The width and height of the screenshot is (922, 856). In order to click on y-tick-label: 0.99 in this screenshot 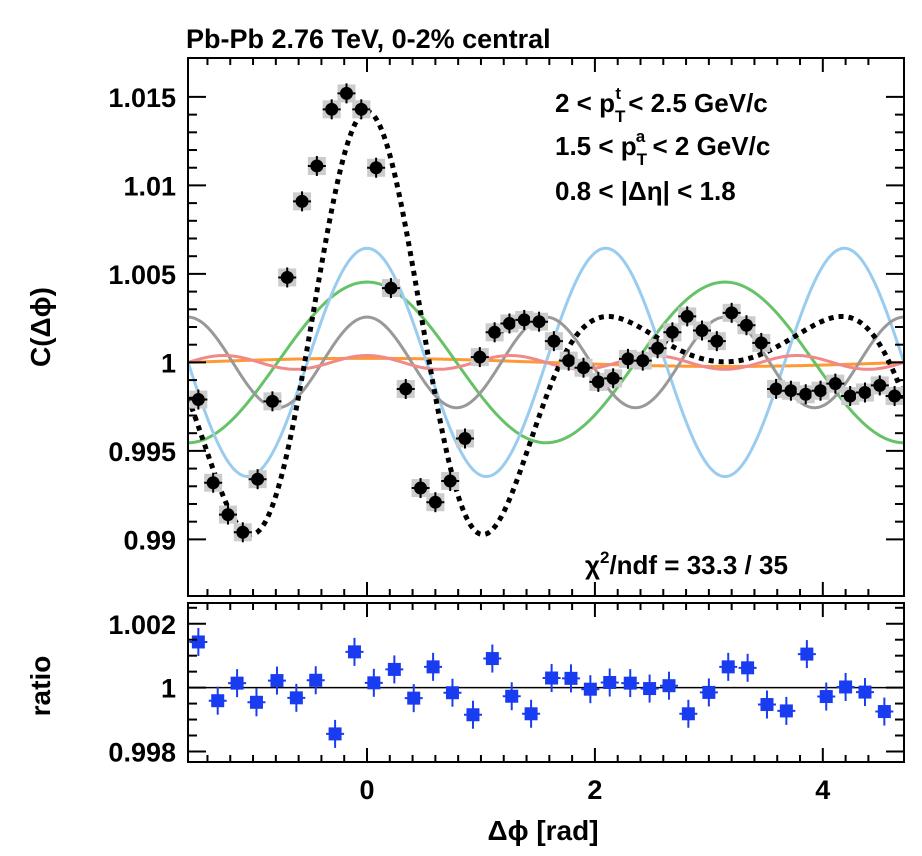, I will do `click(149, 540)`.